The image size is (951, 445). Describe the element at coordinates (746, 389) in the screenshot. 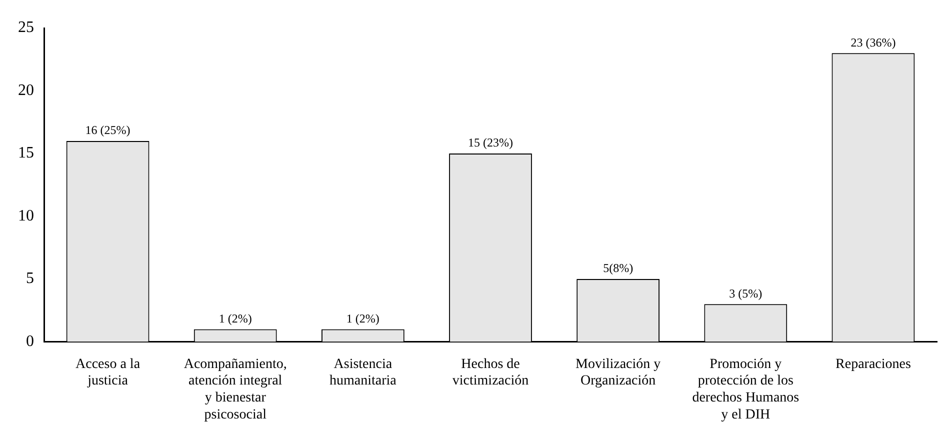

I see `x-tick-label: Promoción y protección de los derechos Humanos y el DIH` at that location.